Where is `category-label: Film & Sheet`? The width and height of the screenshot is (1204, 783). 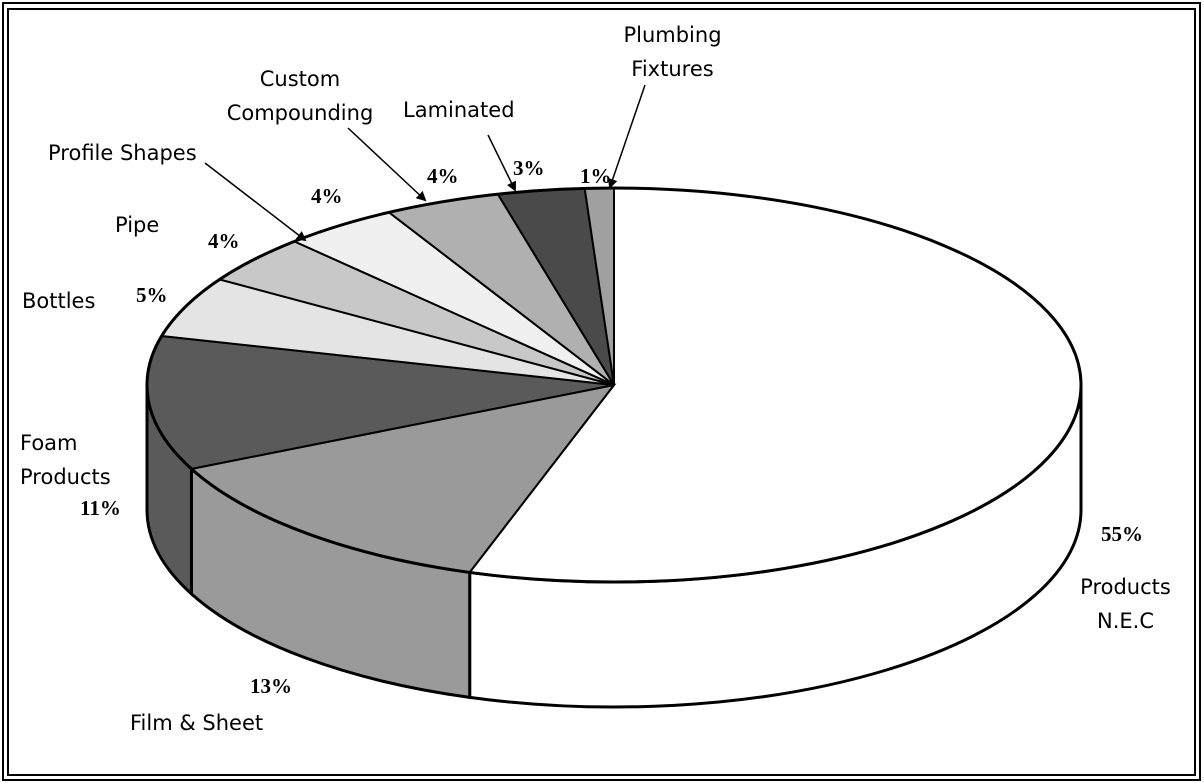 category-label: Film & Sheet is located at coordinates (197, 723).